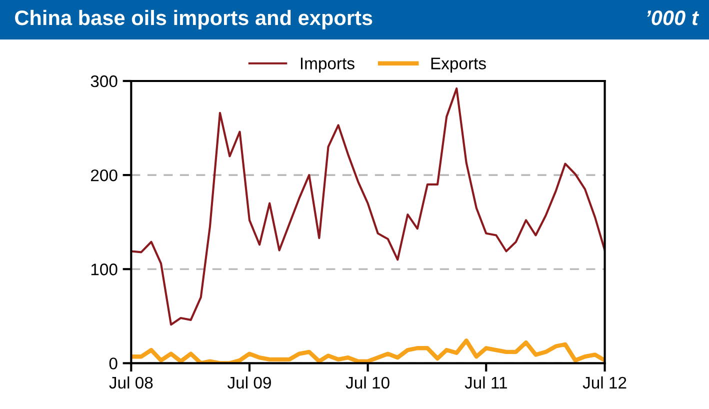 This screenshot has height=409, width=709. What do you see at coordinates (368, 382) in the screenshot?
I see `x-tick-label: Jul 10` at bounding box center [368, 382].